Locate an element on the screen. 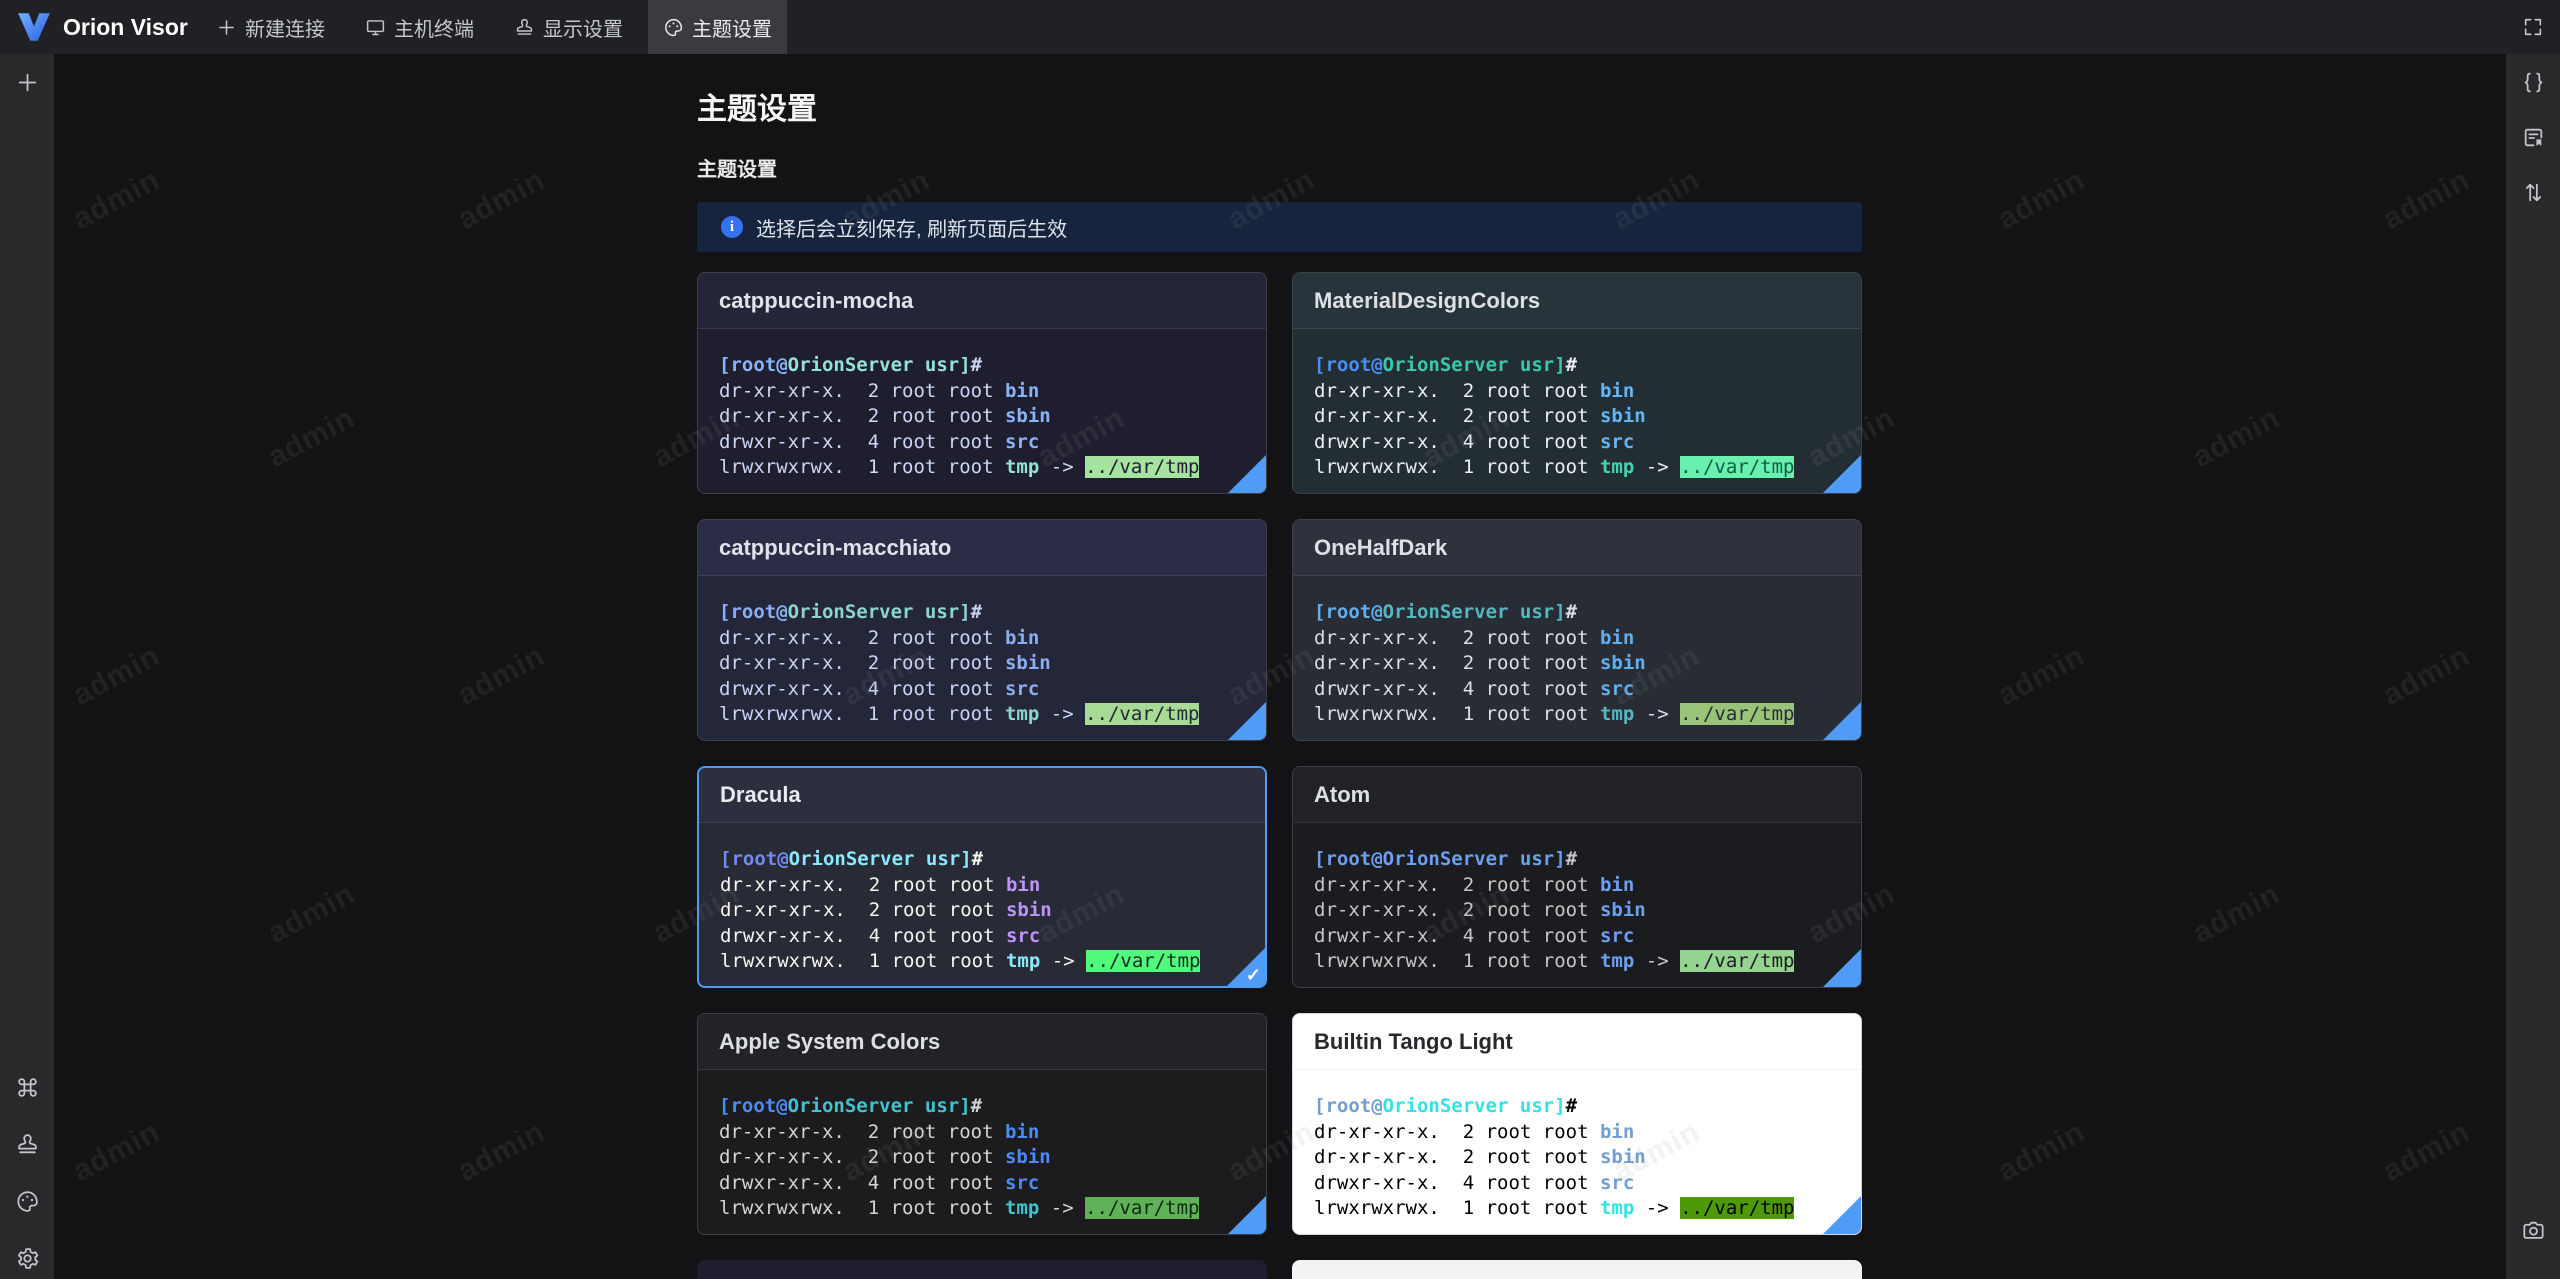  theme-name: catppuccin-macchiato is located at coordinates (835, 547).